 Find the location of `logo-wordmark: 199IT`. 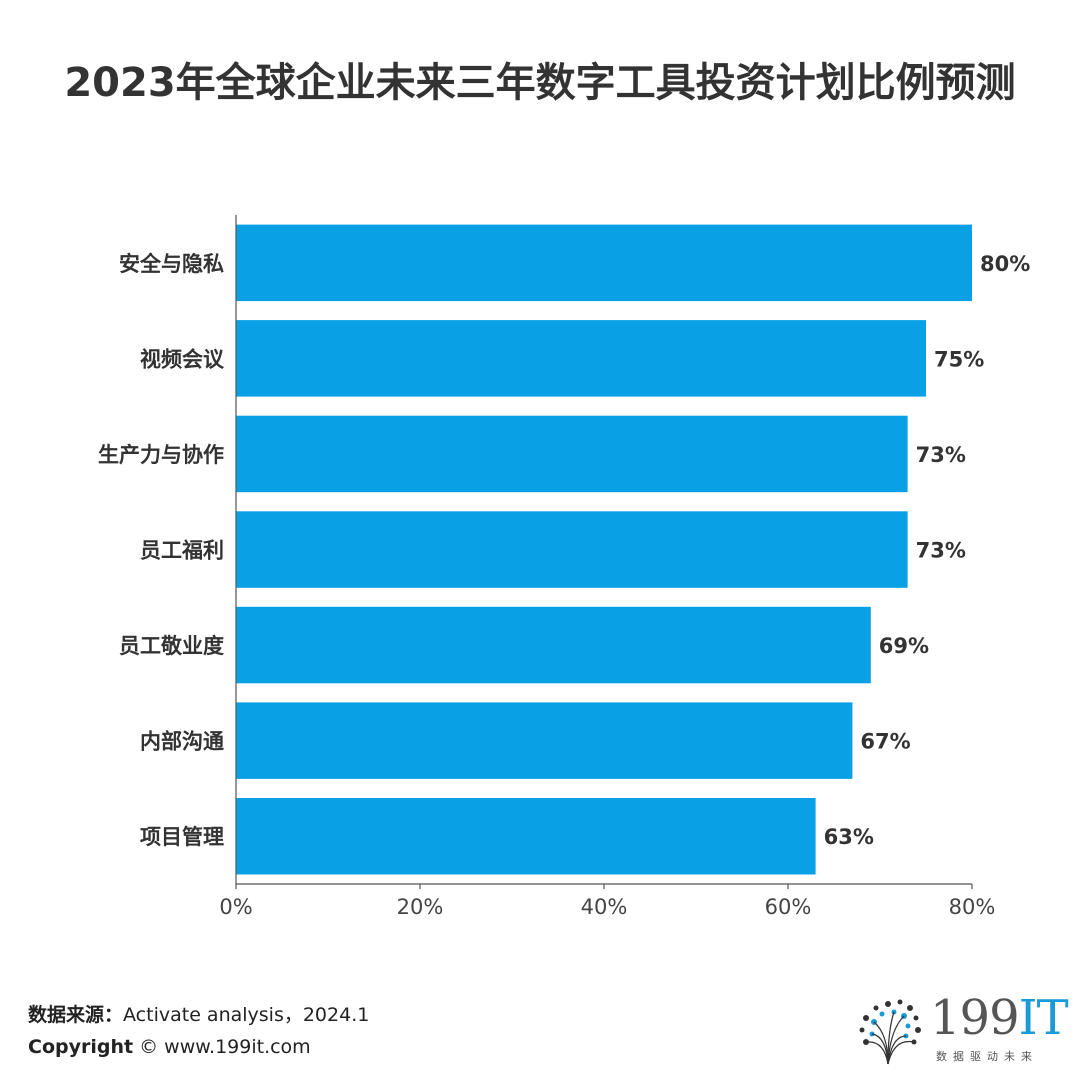

logo-wordmark: 199IT is located at coordinates (999, 1018).